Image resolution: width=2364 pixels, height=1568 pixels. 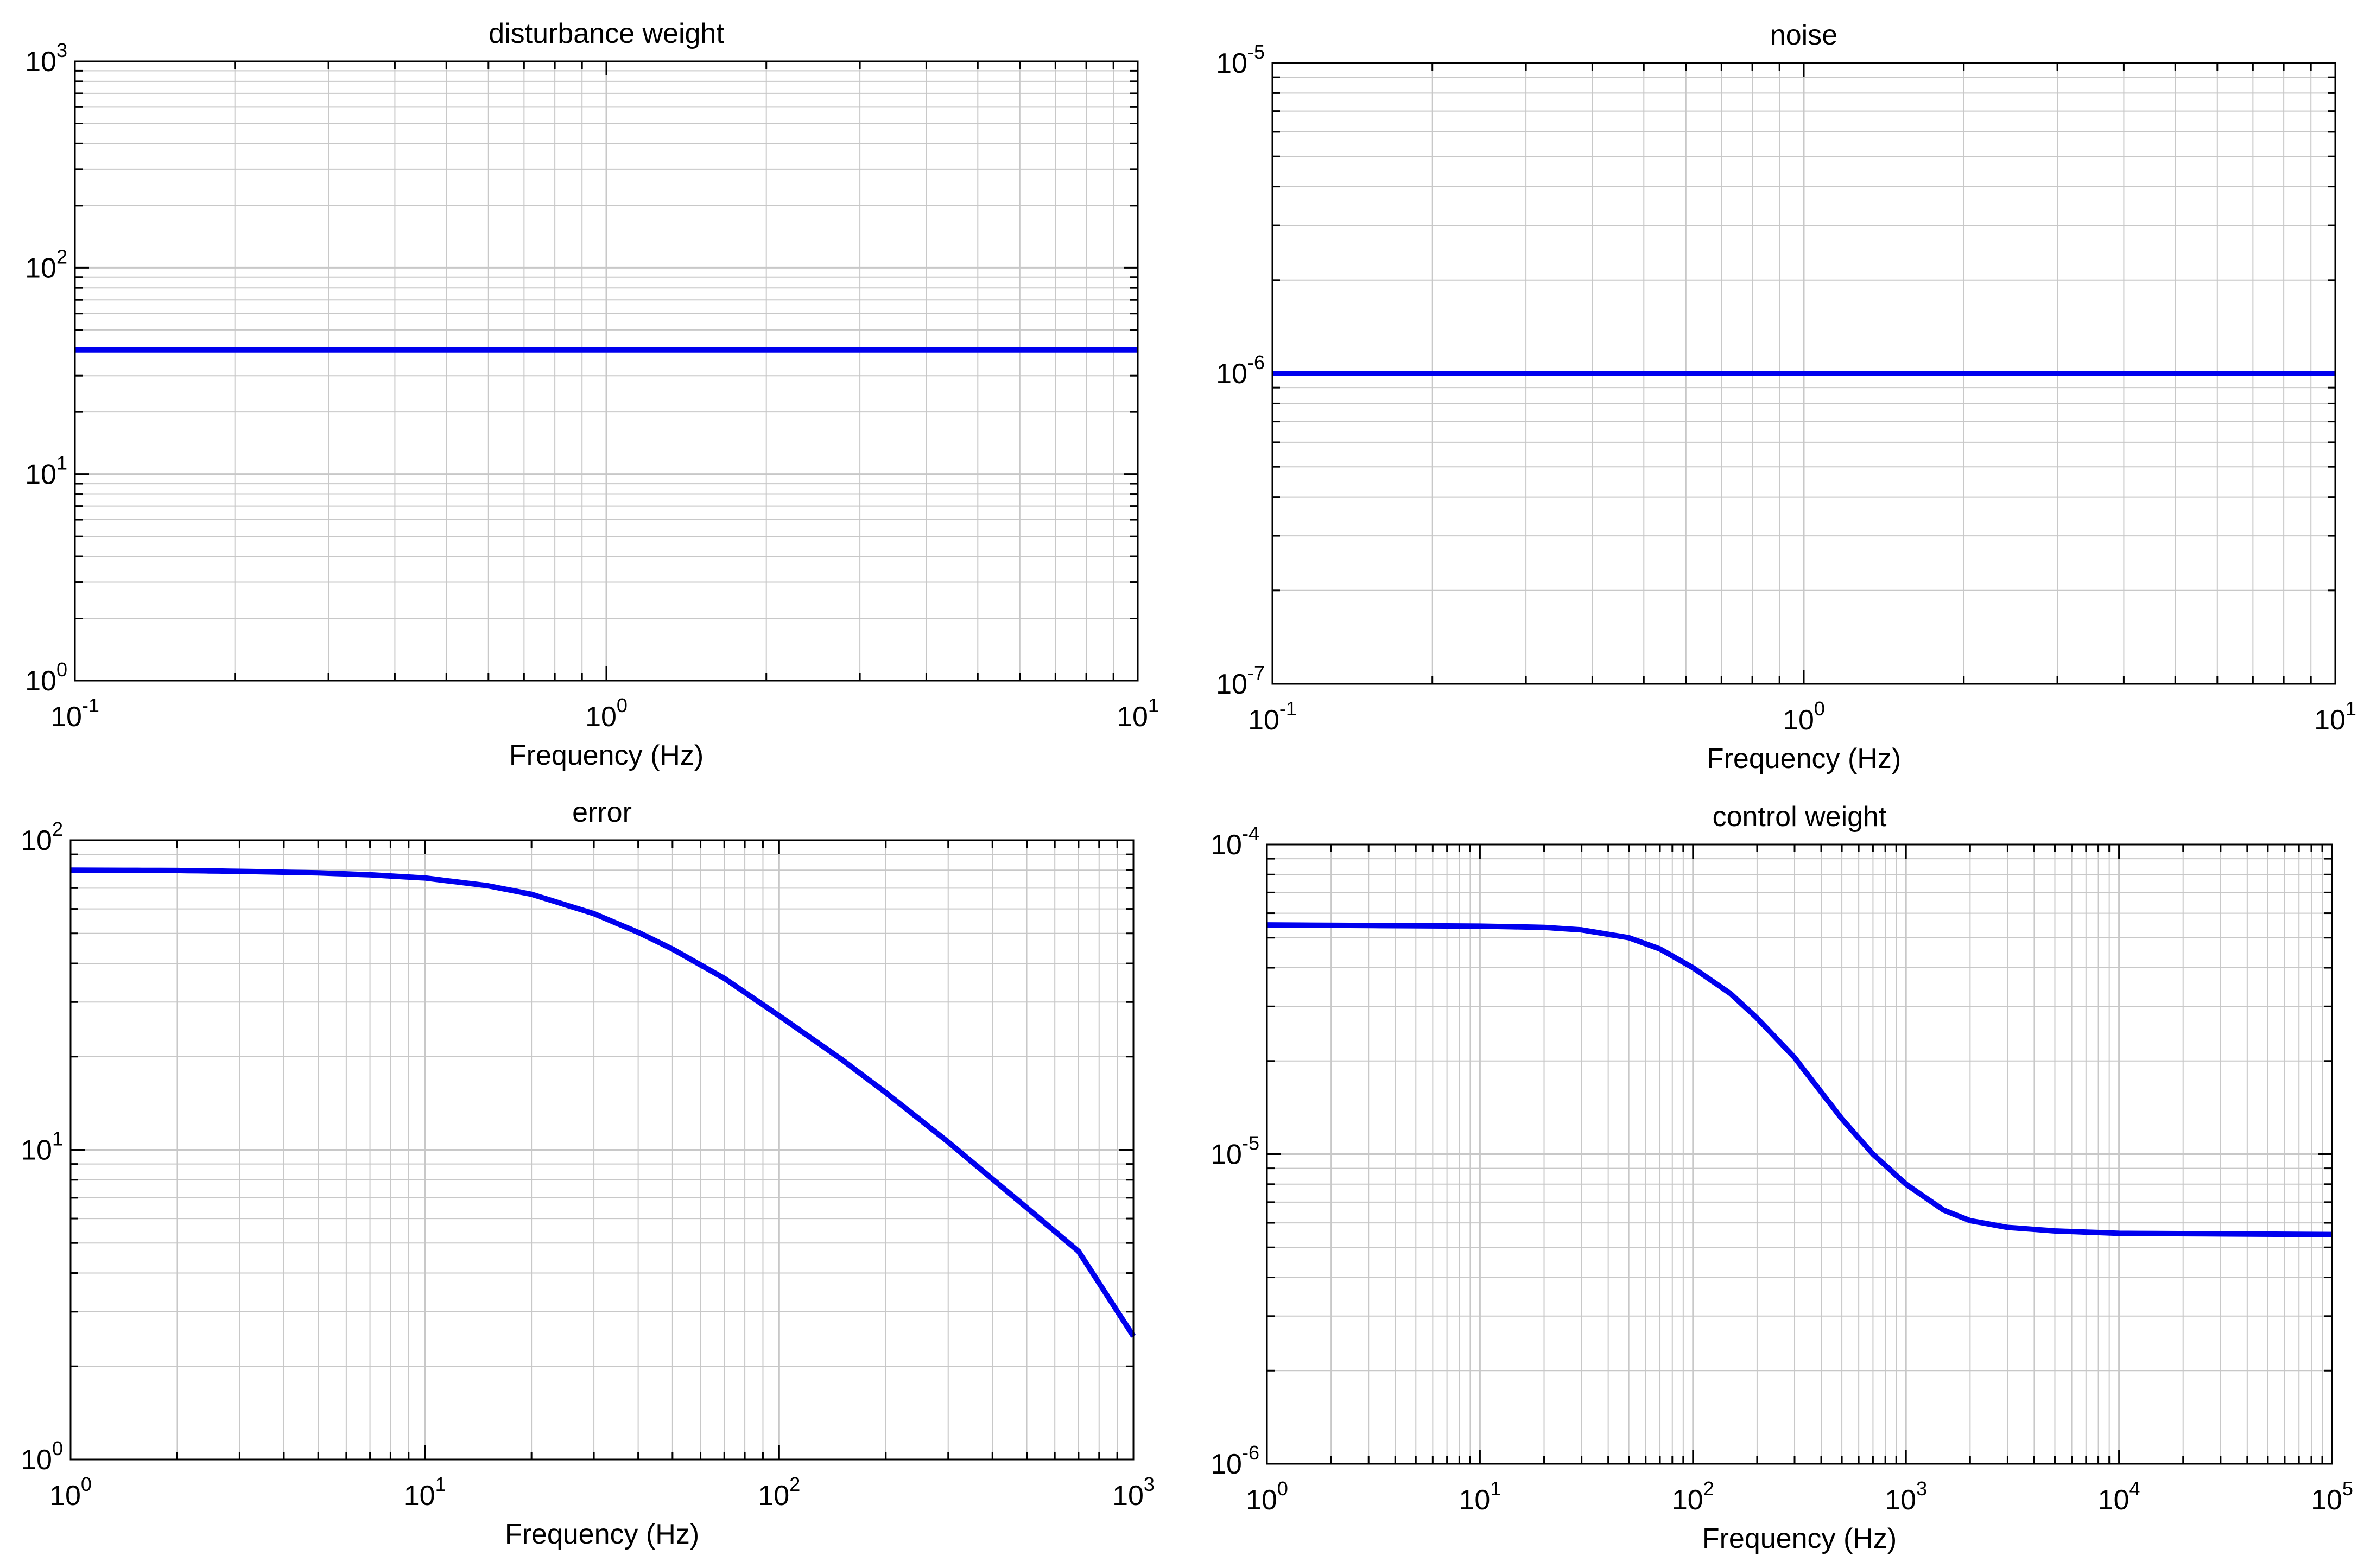 I want to click on x-tick-label: 10⁴, so click(x=2119, y=1496).